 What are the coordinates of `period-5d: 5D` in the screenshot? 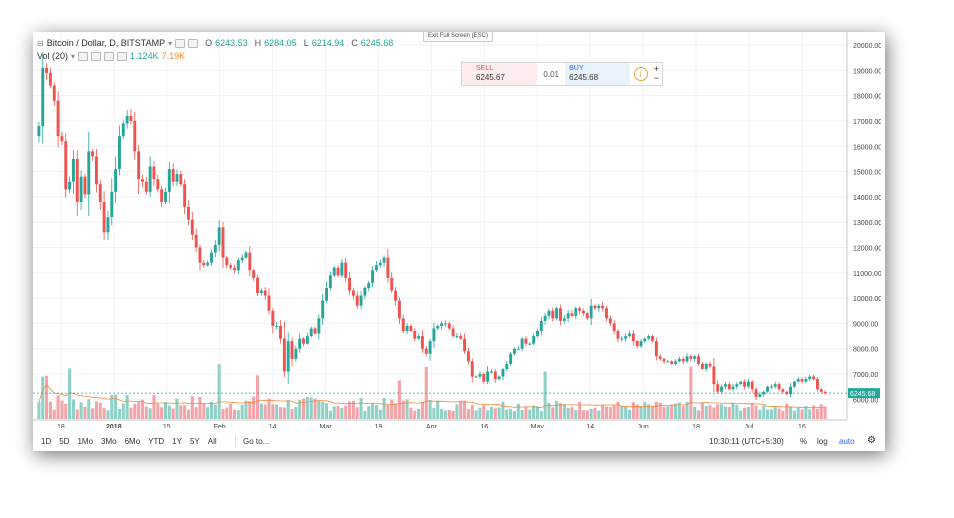 It's located at (64, 441).